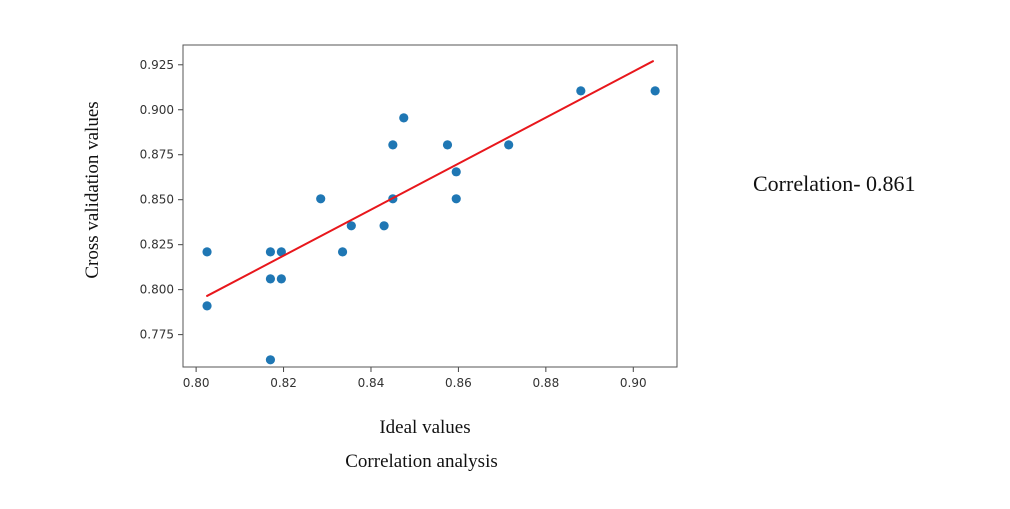 This screenshot has height=509, width=1010. What do you see at coordinates (283, 383) in the screenshot?
I see `x-tick-label: 0.82` at bounding box center [283, 383].